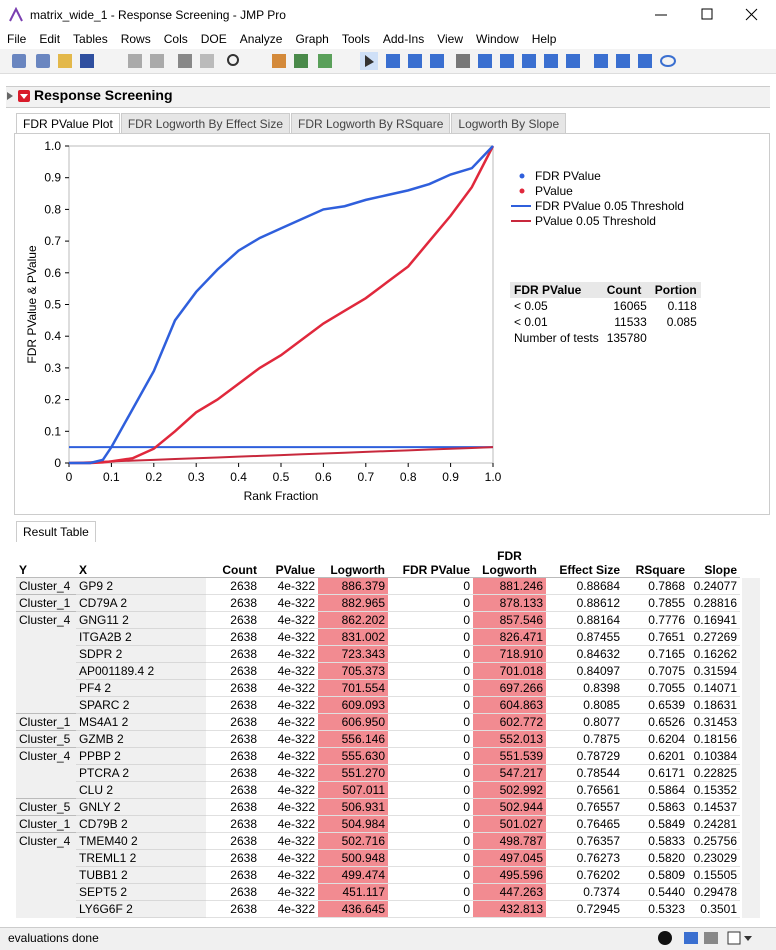 The image size is (776, 950). What do you see at coordinates (714, 561) in the screenshot?
I see `result-header-cell: Slope` at bounding box center [714, 561].